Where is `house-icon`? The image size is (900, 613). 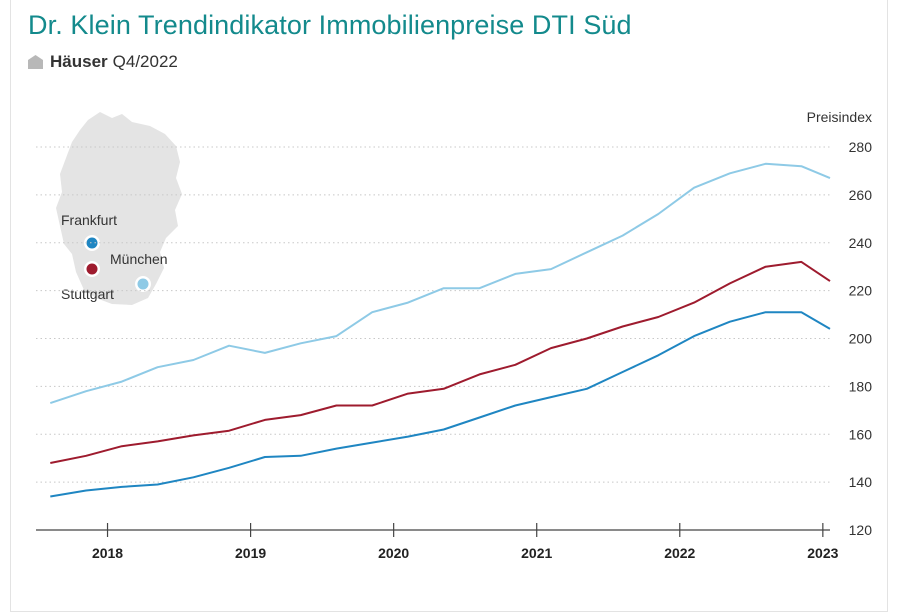
house-icon is located at coordinates (35, 62).